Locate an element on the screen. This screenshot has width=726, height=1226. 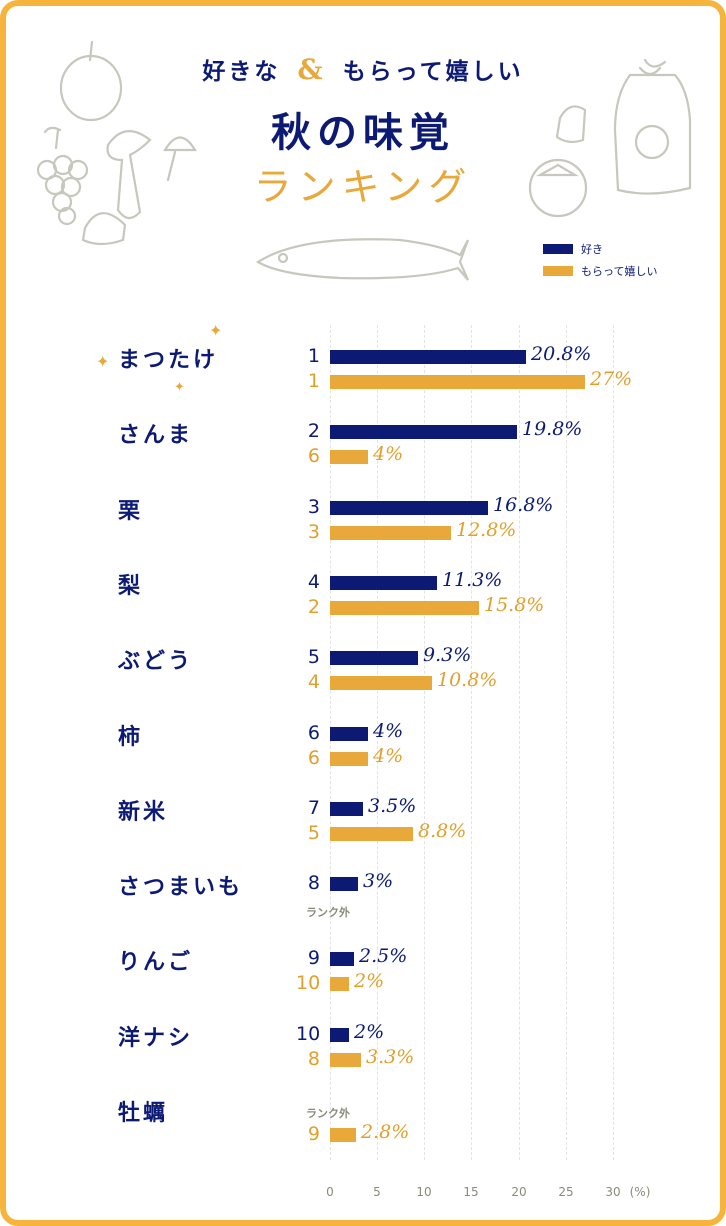
x-tick: 15 is located at coordinates (471, 1192).